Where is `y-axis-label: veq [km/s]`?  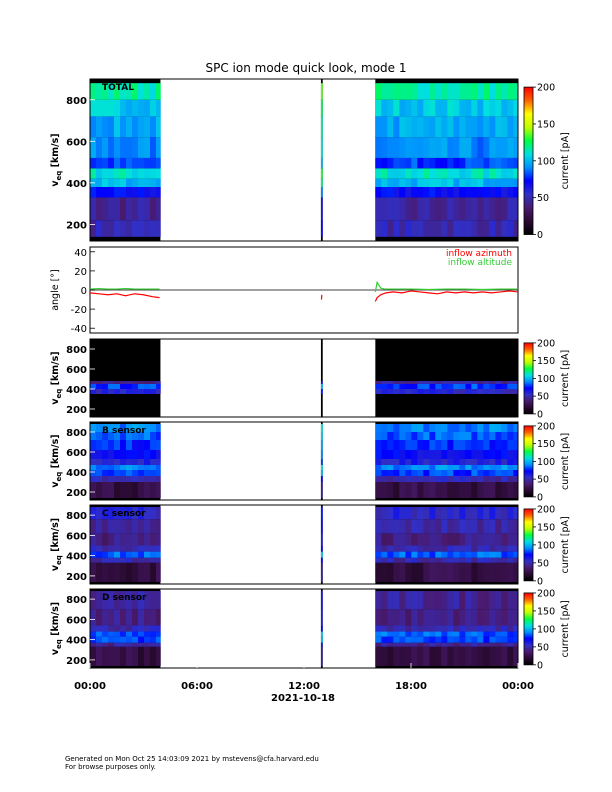 y-axis-label: veq [km/s] is located at coordinates (56, 460).